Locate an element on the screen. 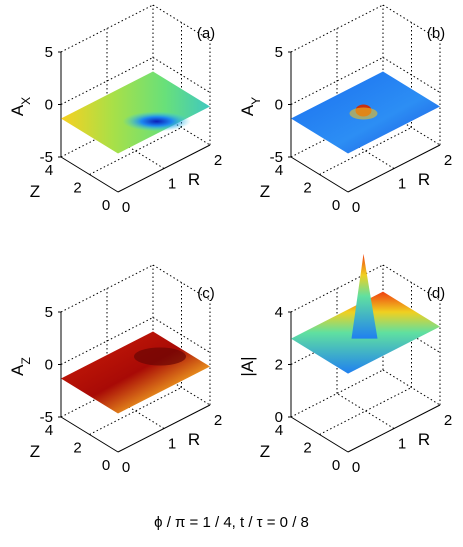  z-tick-label: 4 is located at coordinates (279, 312).